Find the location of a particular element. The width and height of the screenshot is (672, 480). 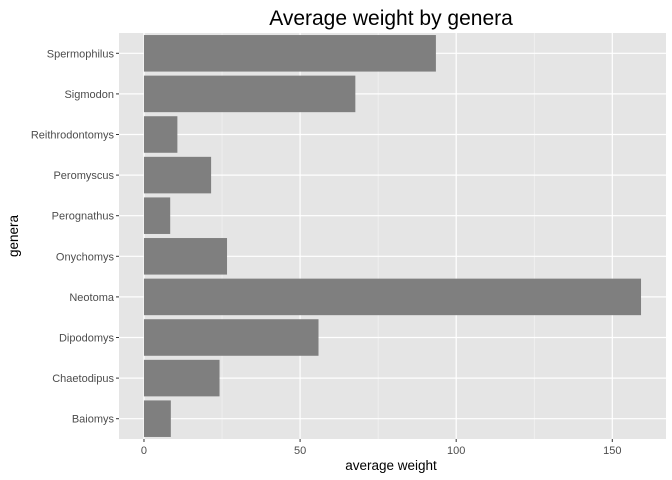

x-axis: 0 50 100 150 is located at coordinates (381, 448).